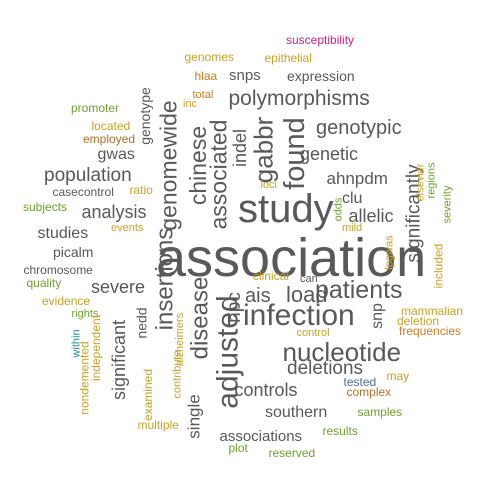 The width and height of the screenshot is (504, 504). What do you see at coordinates (418, 321) in the screenshot?
I see `word-deletion: deletion` at bounding box center [418, 321].